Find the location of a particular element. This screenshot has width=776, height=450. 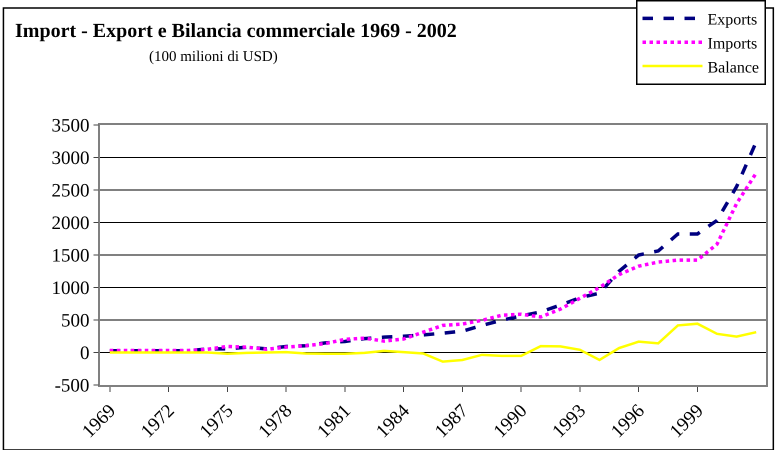

y-tick-label: 2500 is located at coordinates (70, 191).